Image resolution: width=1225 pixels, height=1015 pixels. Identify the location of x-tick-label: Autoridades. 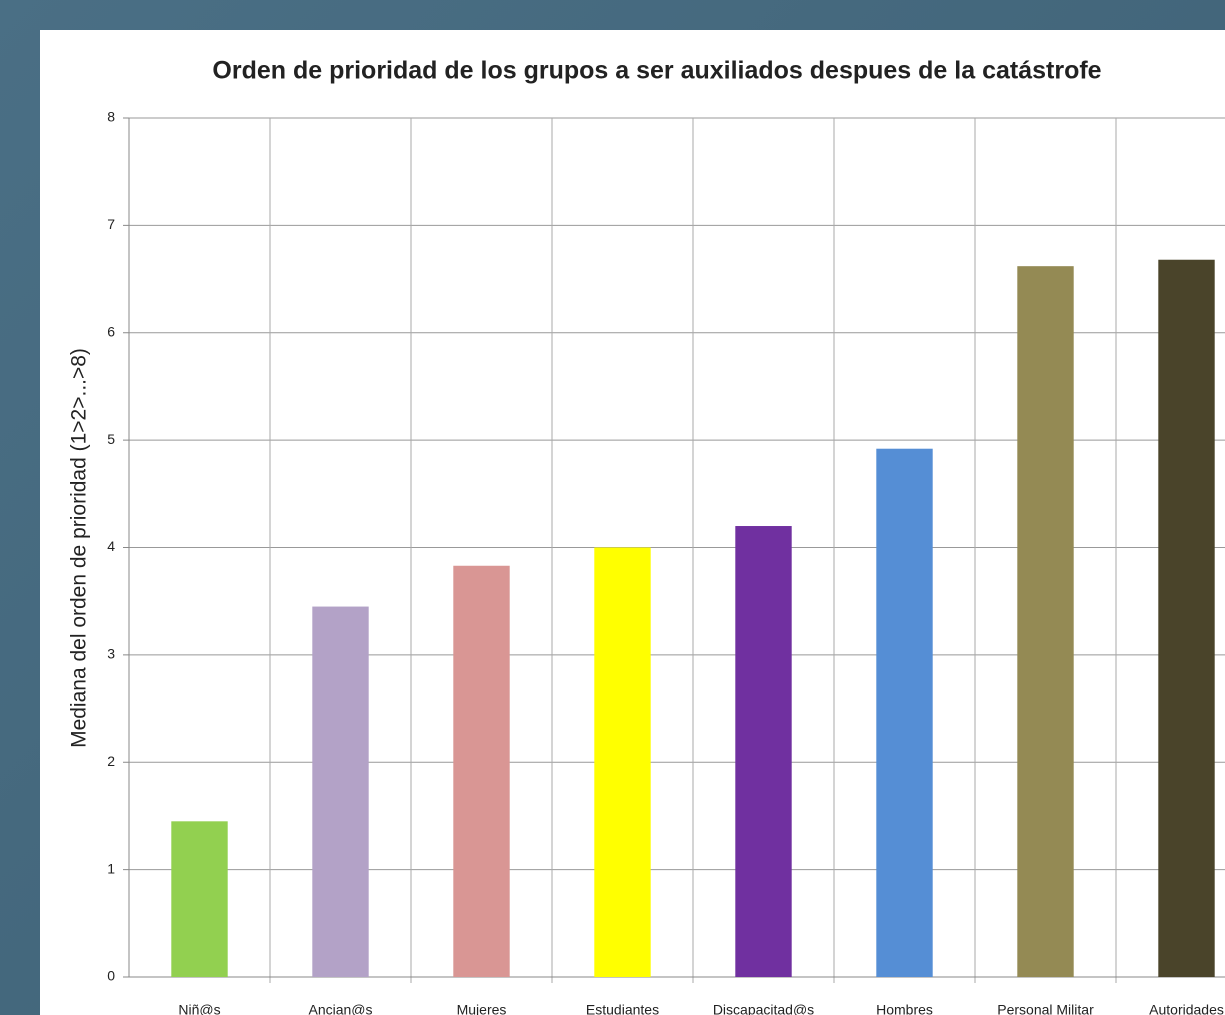
(1186, 1008).